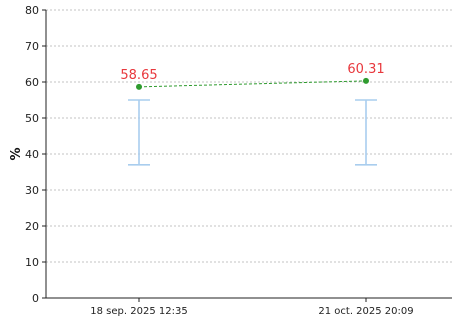  Describe the element at coordinates (32, 190) in the screenshot. I see `y-tick-label: 30` at that location.